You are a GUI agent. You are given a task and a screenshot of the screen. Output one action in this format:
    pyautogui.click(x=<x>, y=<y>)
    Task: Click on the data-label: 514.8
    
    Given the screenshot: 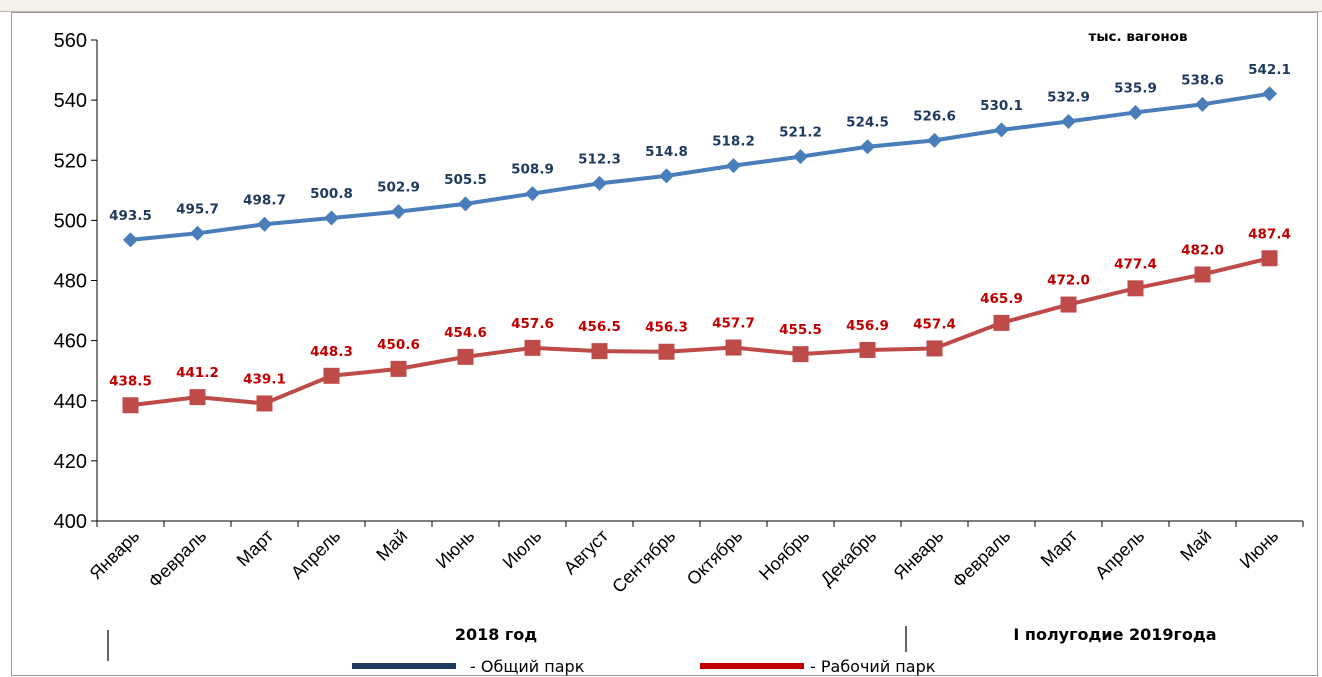 What is the action you would take?
    pyautogui.click(x=666, y=152)
    